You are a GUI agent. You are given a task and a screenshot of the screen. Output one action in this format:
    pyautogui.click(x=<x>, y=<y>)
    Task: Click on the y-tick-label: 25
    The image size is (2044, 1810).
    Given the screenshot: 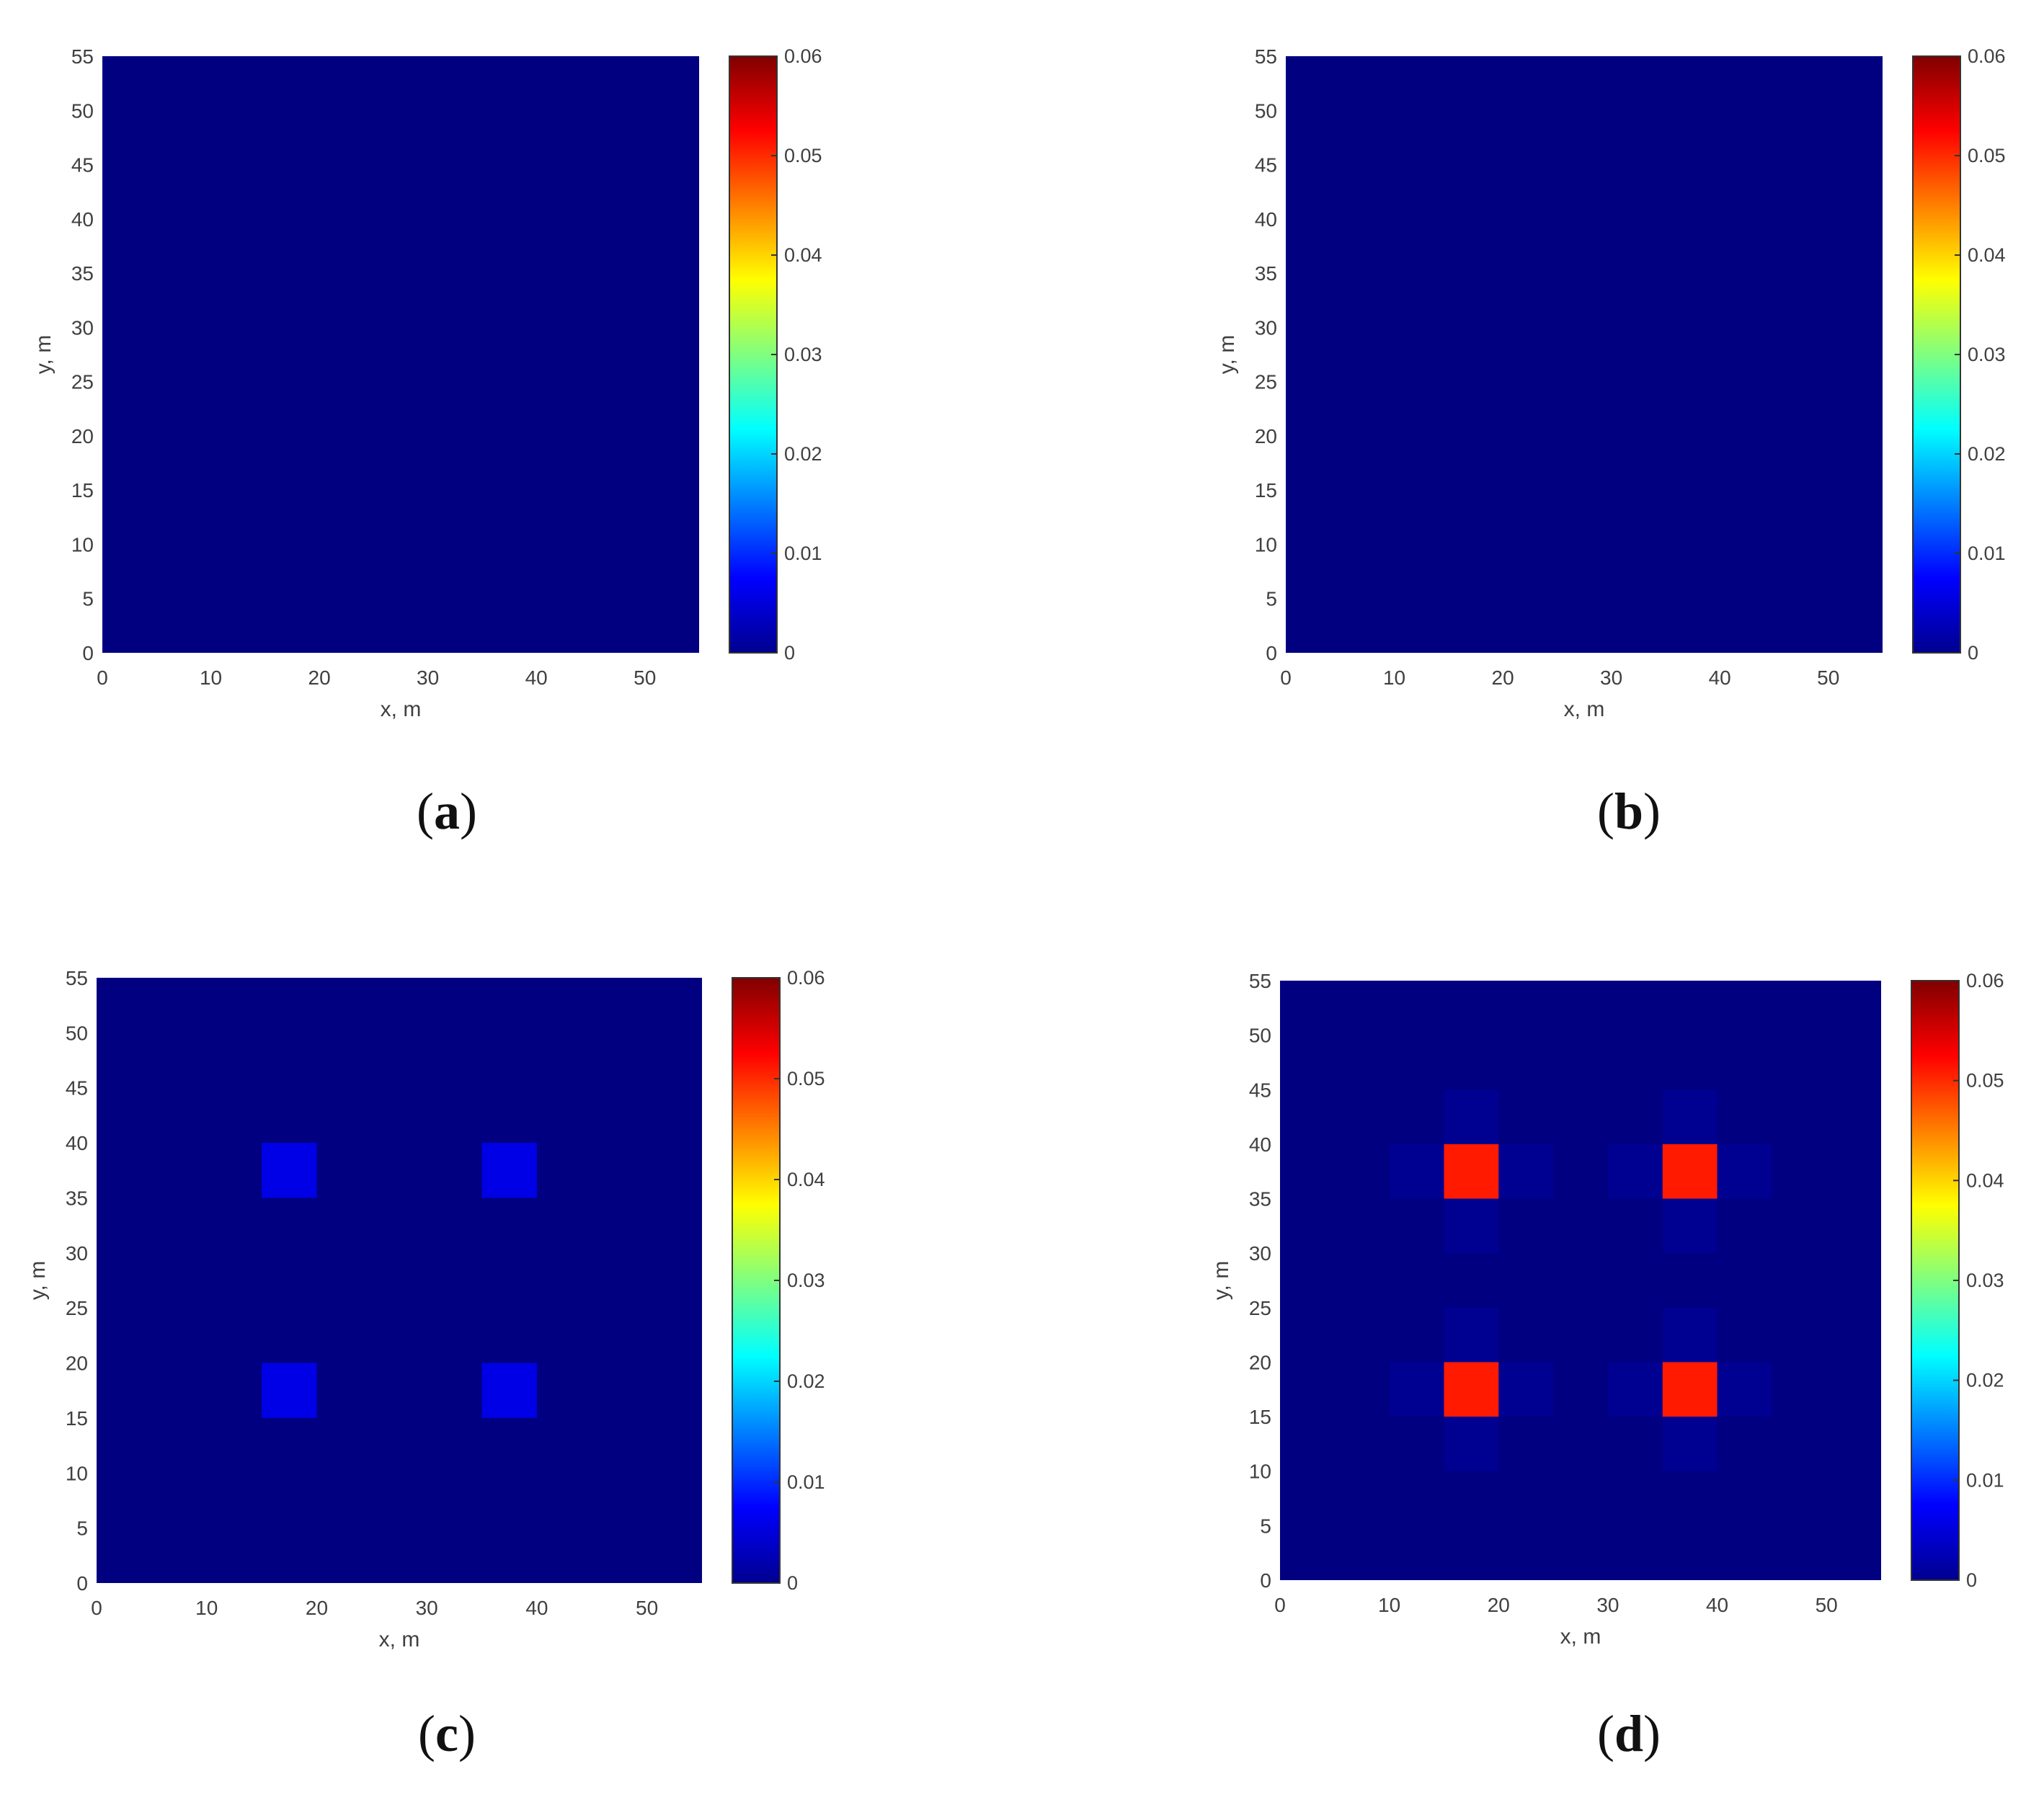 What is the action you would take?
    pyautogui.click(x=82, y=382)
    